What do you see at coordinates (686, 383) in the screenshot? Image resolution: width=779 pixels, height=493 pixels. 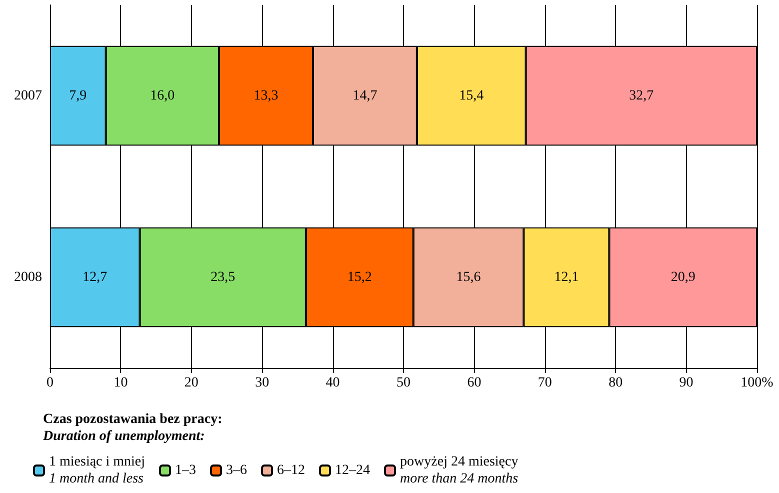 I see `x-tick-label: 90` at bounding box center [686, 383].